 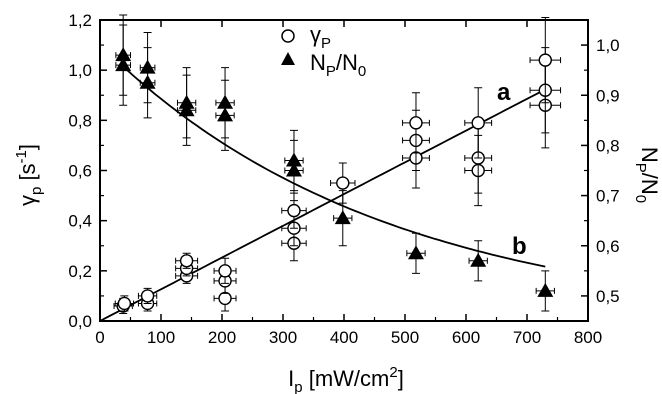 I want to click on legend-entry-np-n0: NP/N0, so click(x=338, y=65).